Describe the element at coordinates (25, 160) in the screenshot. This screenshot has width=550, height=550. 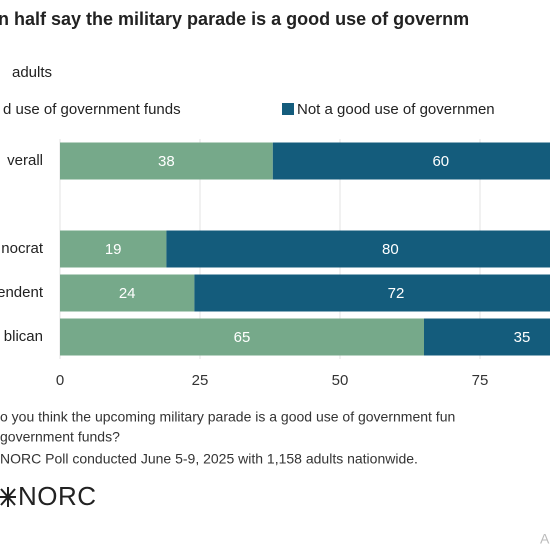
I see `y-tick-label: verall` at that location.